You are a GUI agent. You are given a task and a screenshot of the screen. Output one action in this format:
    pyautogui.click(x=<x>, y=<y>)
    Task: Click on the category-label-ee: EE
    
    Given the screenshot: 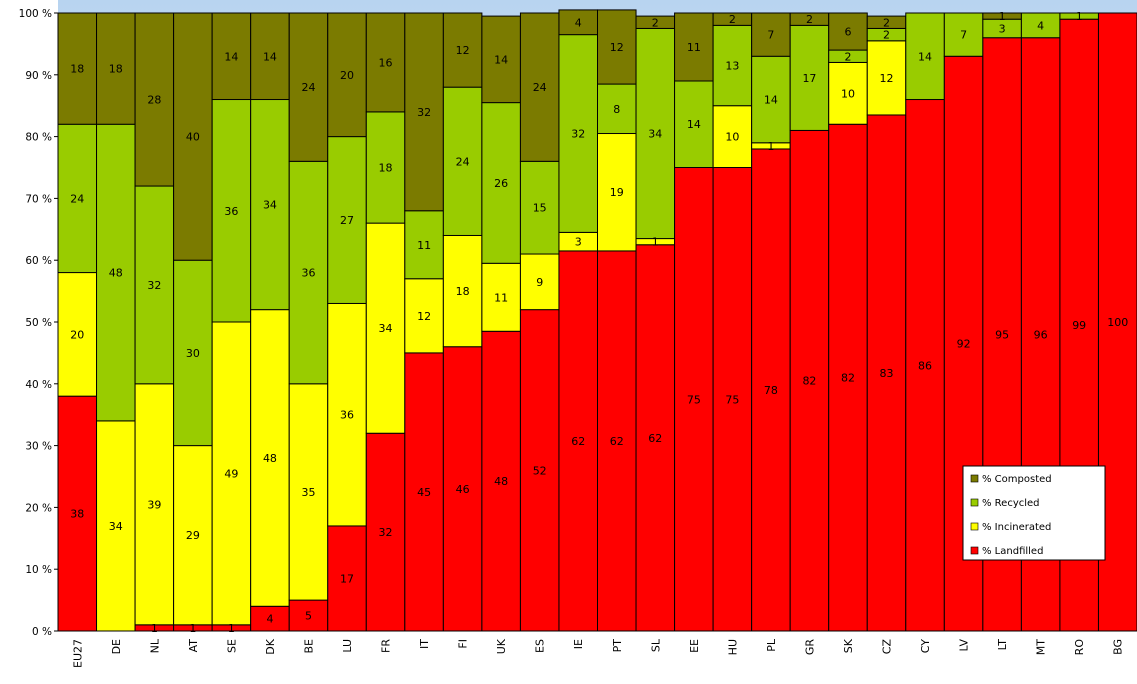 What is the action you would take?
    pyautogui.click(x=694, y=646)
    